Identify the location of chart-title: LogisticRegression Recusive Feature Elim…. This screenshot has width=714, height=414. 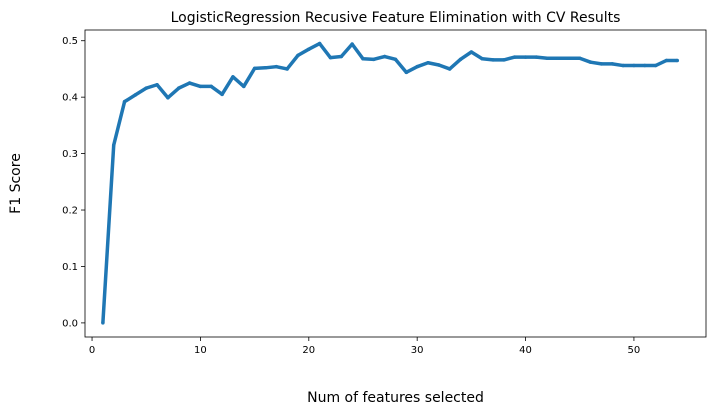
(396, 18).